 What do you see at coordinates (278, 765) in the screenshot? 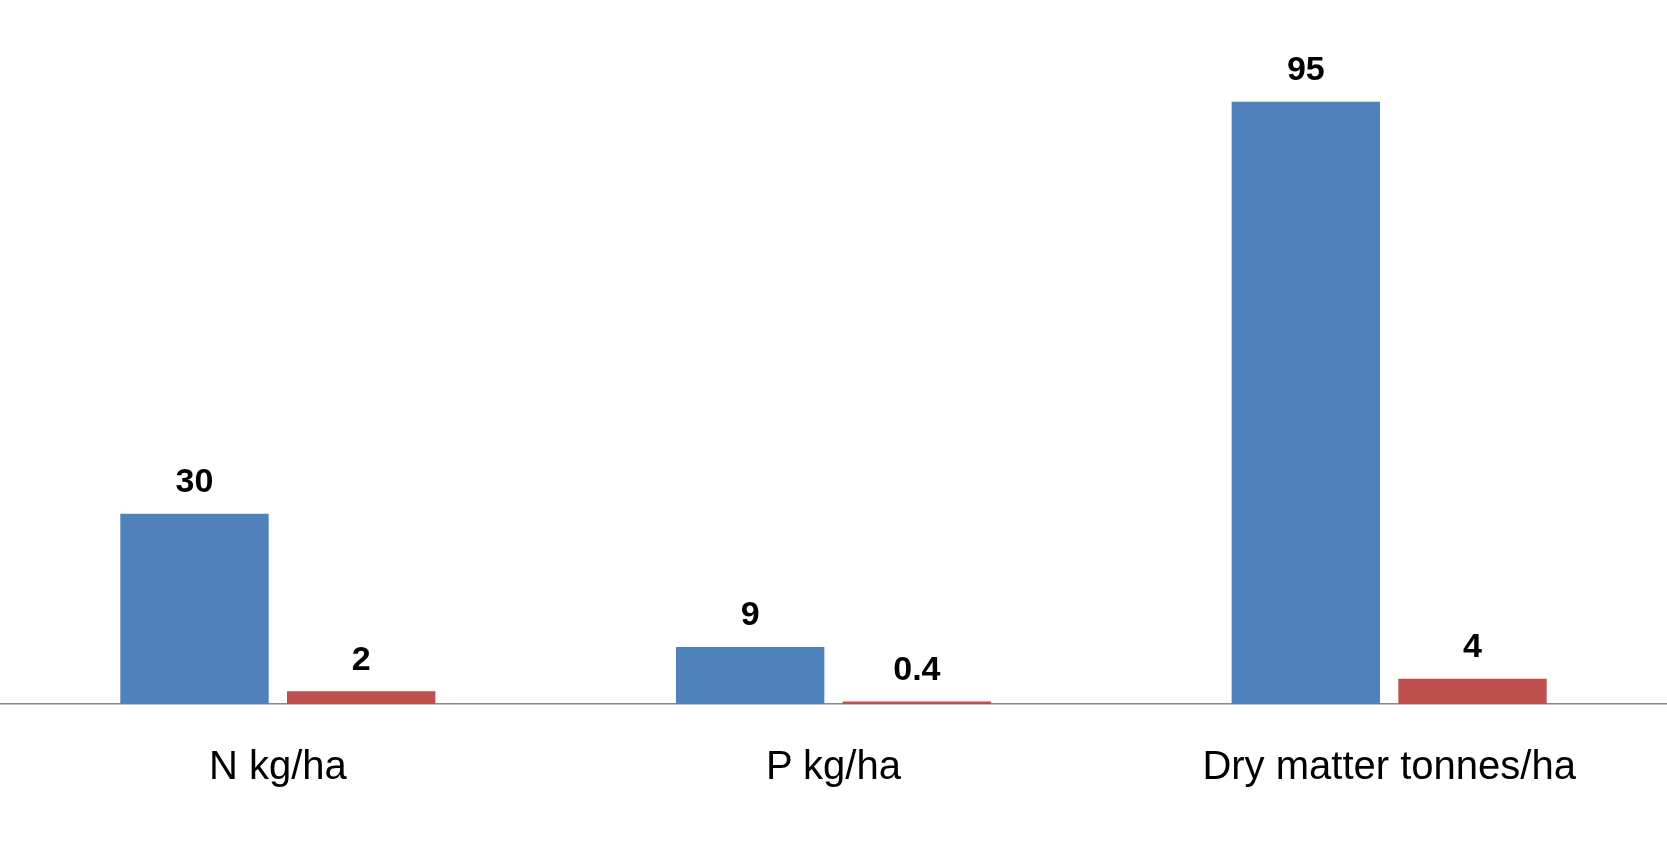
I see `x-tick-label: N kg/ha` at bounding box center [278, 765].